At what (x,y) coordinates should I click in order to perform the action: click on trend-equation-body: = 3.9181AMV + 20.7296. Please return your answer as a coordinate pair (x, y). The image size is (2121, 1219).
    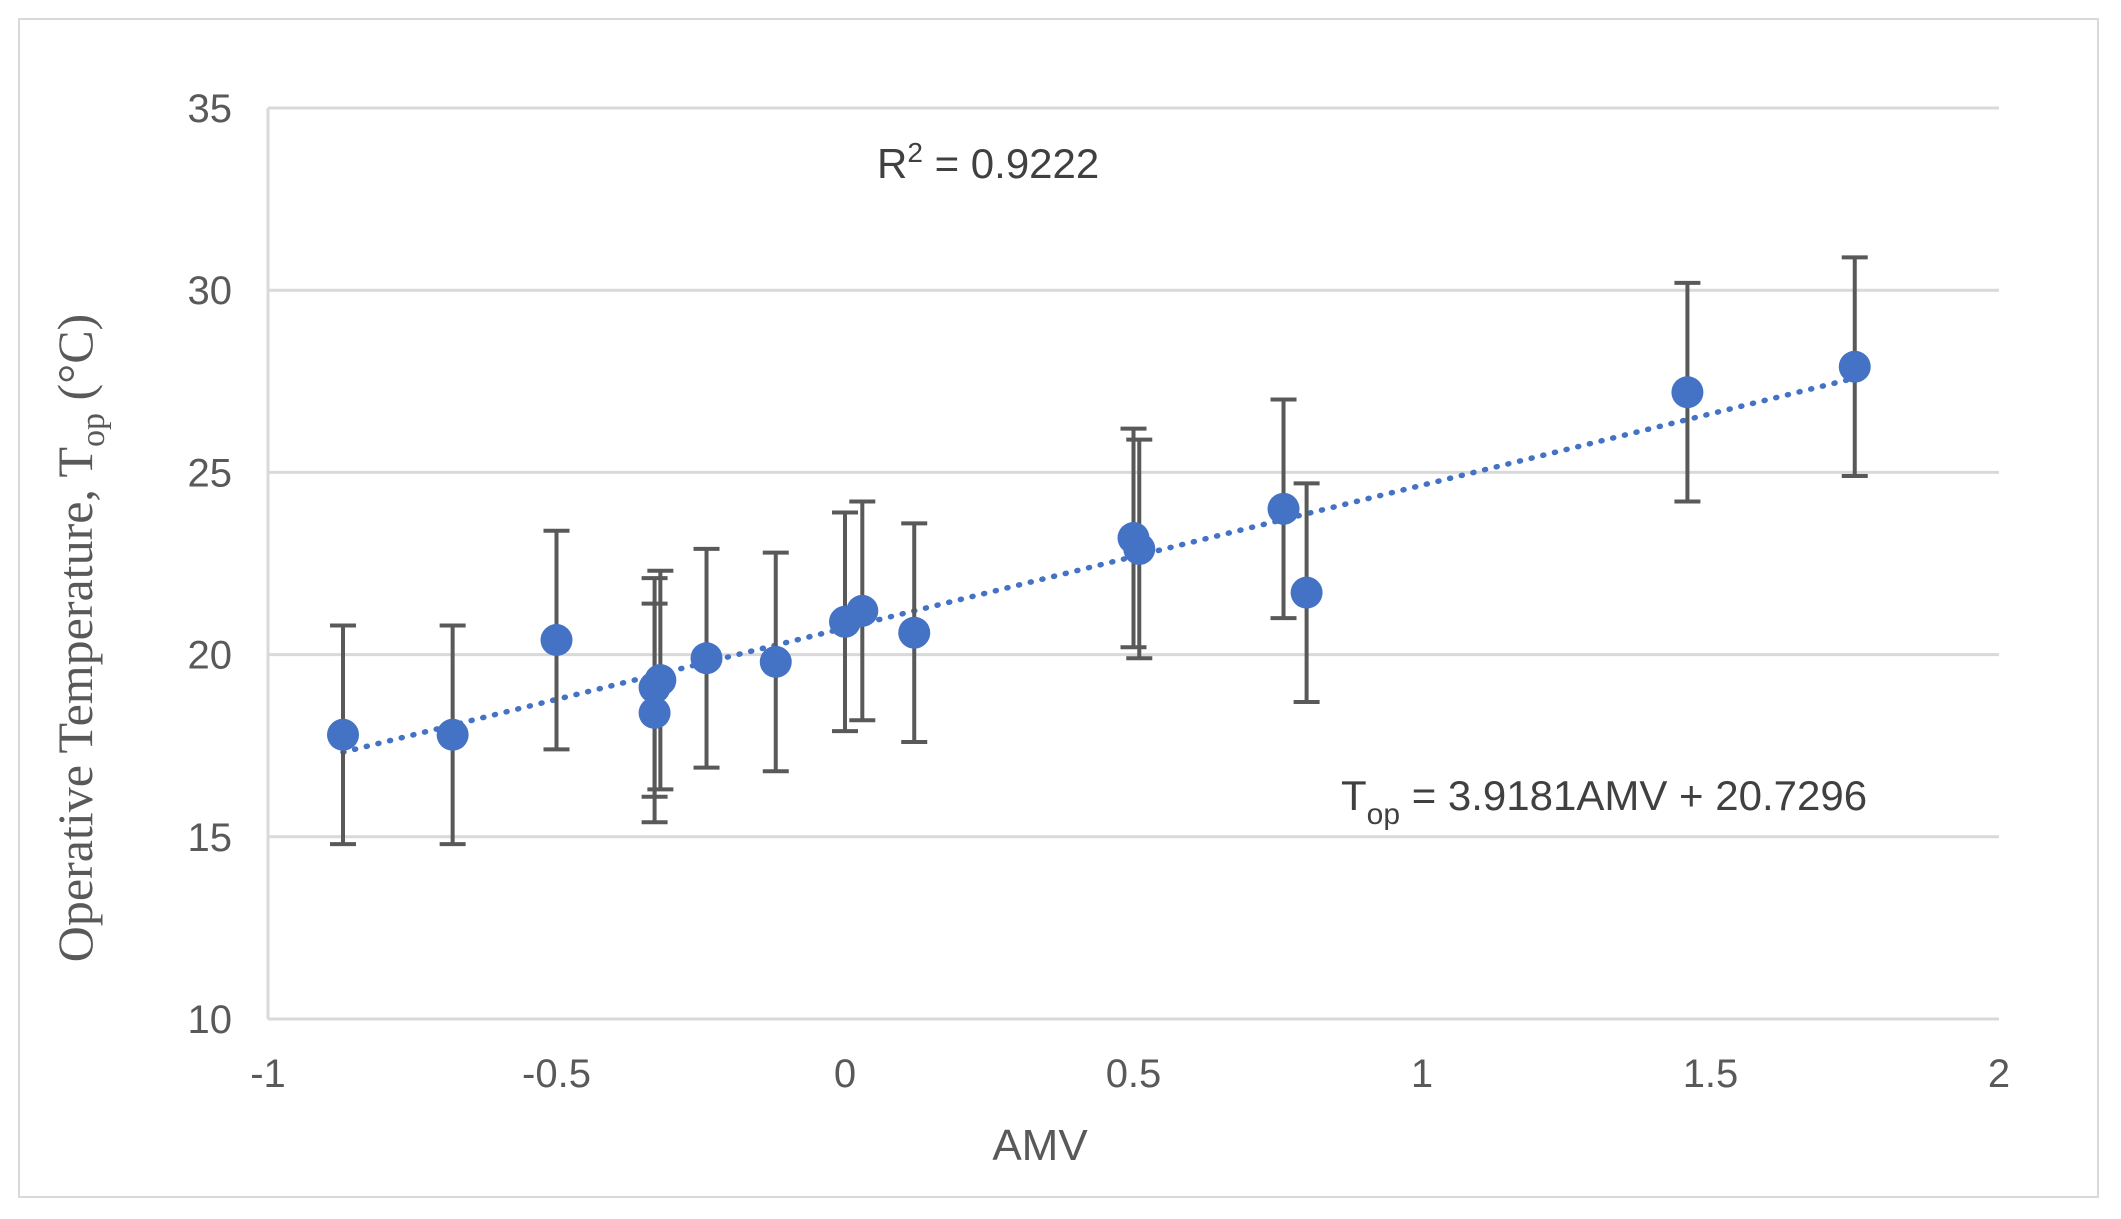
    Looking at the image, I should click on (1633, 795).